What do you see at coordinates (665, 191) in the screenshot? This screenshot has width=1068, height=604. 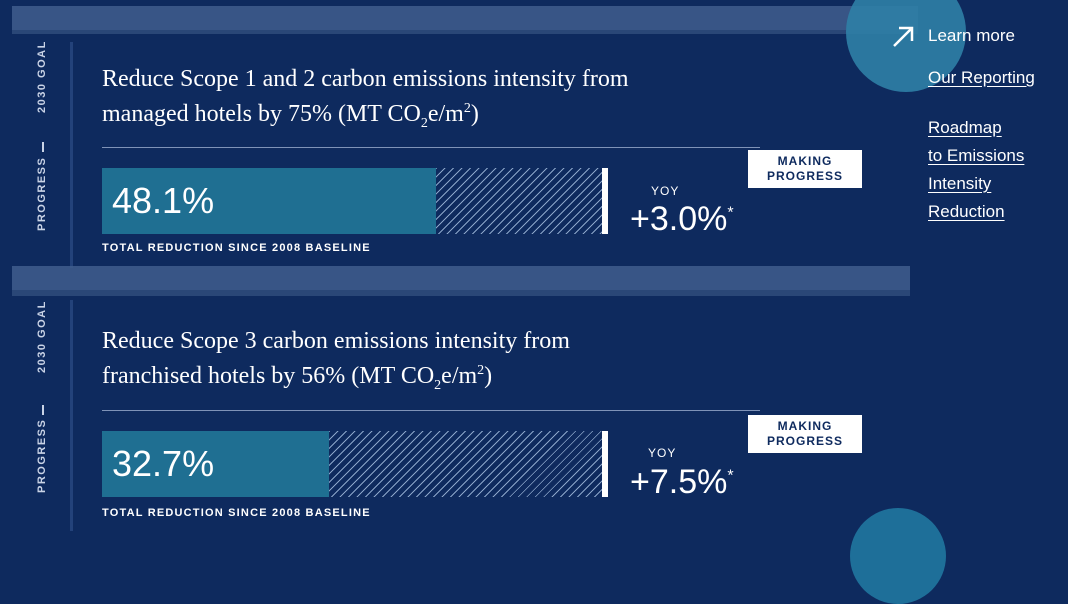 I see `yoy-label-1: YOY` at bounding box center [665, 191].